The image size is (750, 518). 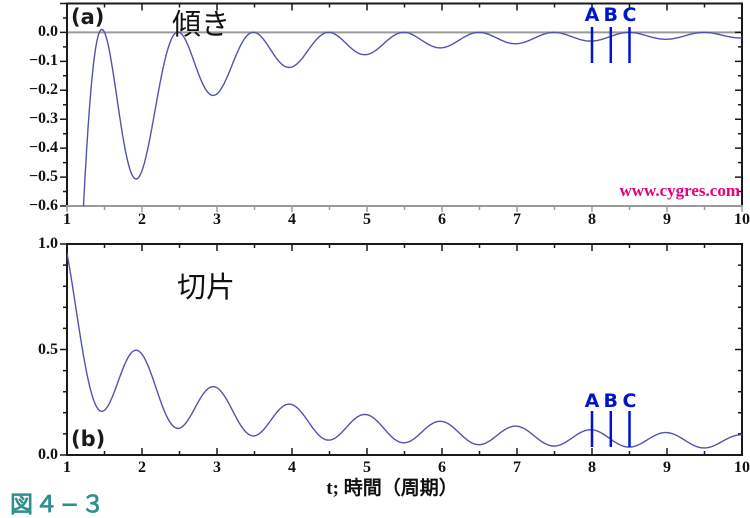 What do you see at coordinates (442, 467) in the screenshot?
I see `panel-b-xtick-6: 6` at bounding box center [442, 467].